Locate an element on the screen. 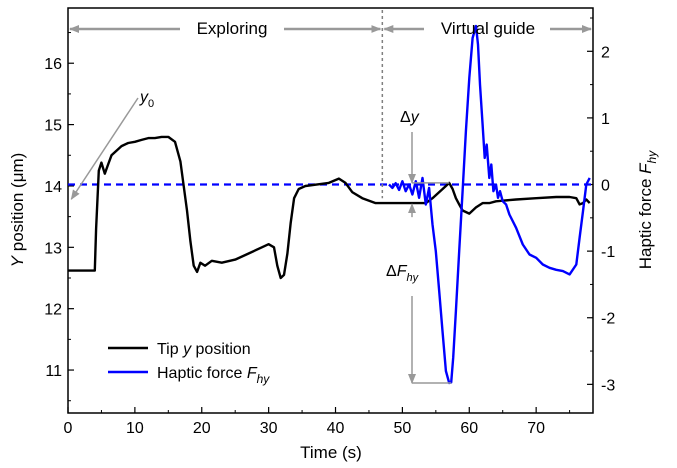  x-tick-label: 20 is located at coordinates (202, 428).